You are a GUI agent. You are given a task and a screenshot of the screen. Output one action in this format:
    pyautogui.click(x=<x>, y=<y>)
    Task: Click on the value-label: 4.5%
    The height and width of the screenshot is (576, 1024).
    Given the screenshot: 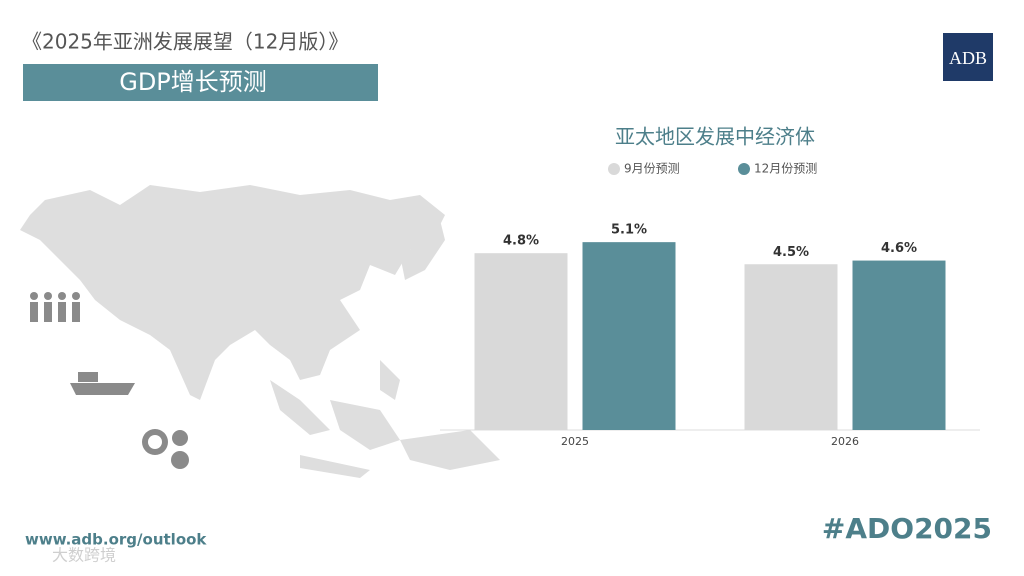 What is the action you would take?
    pyautogui.click(x=791, y=252)
    